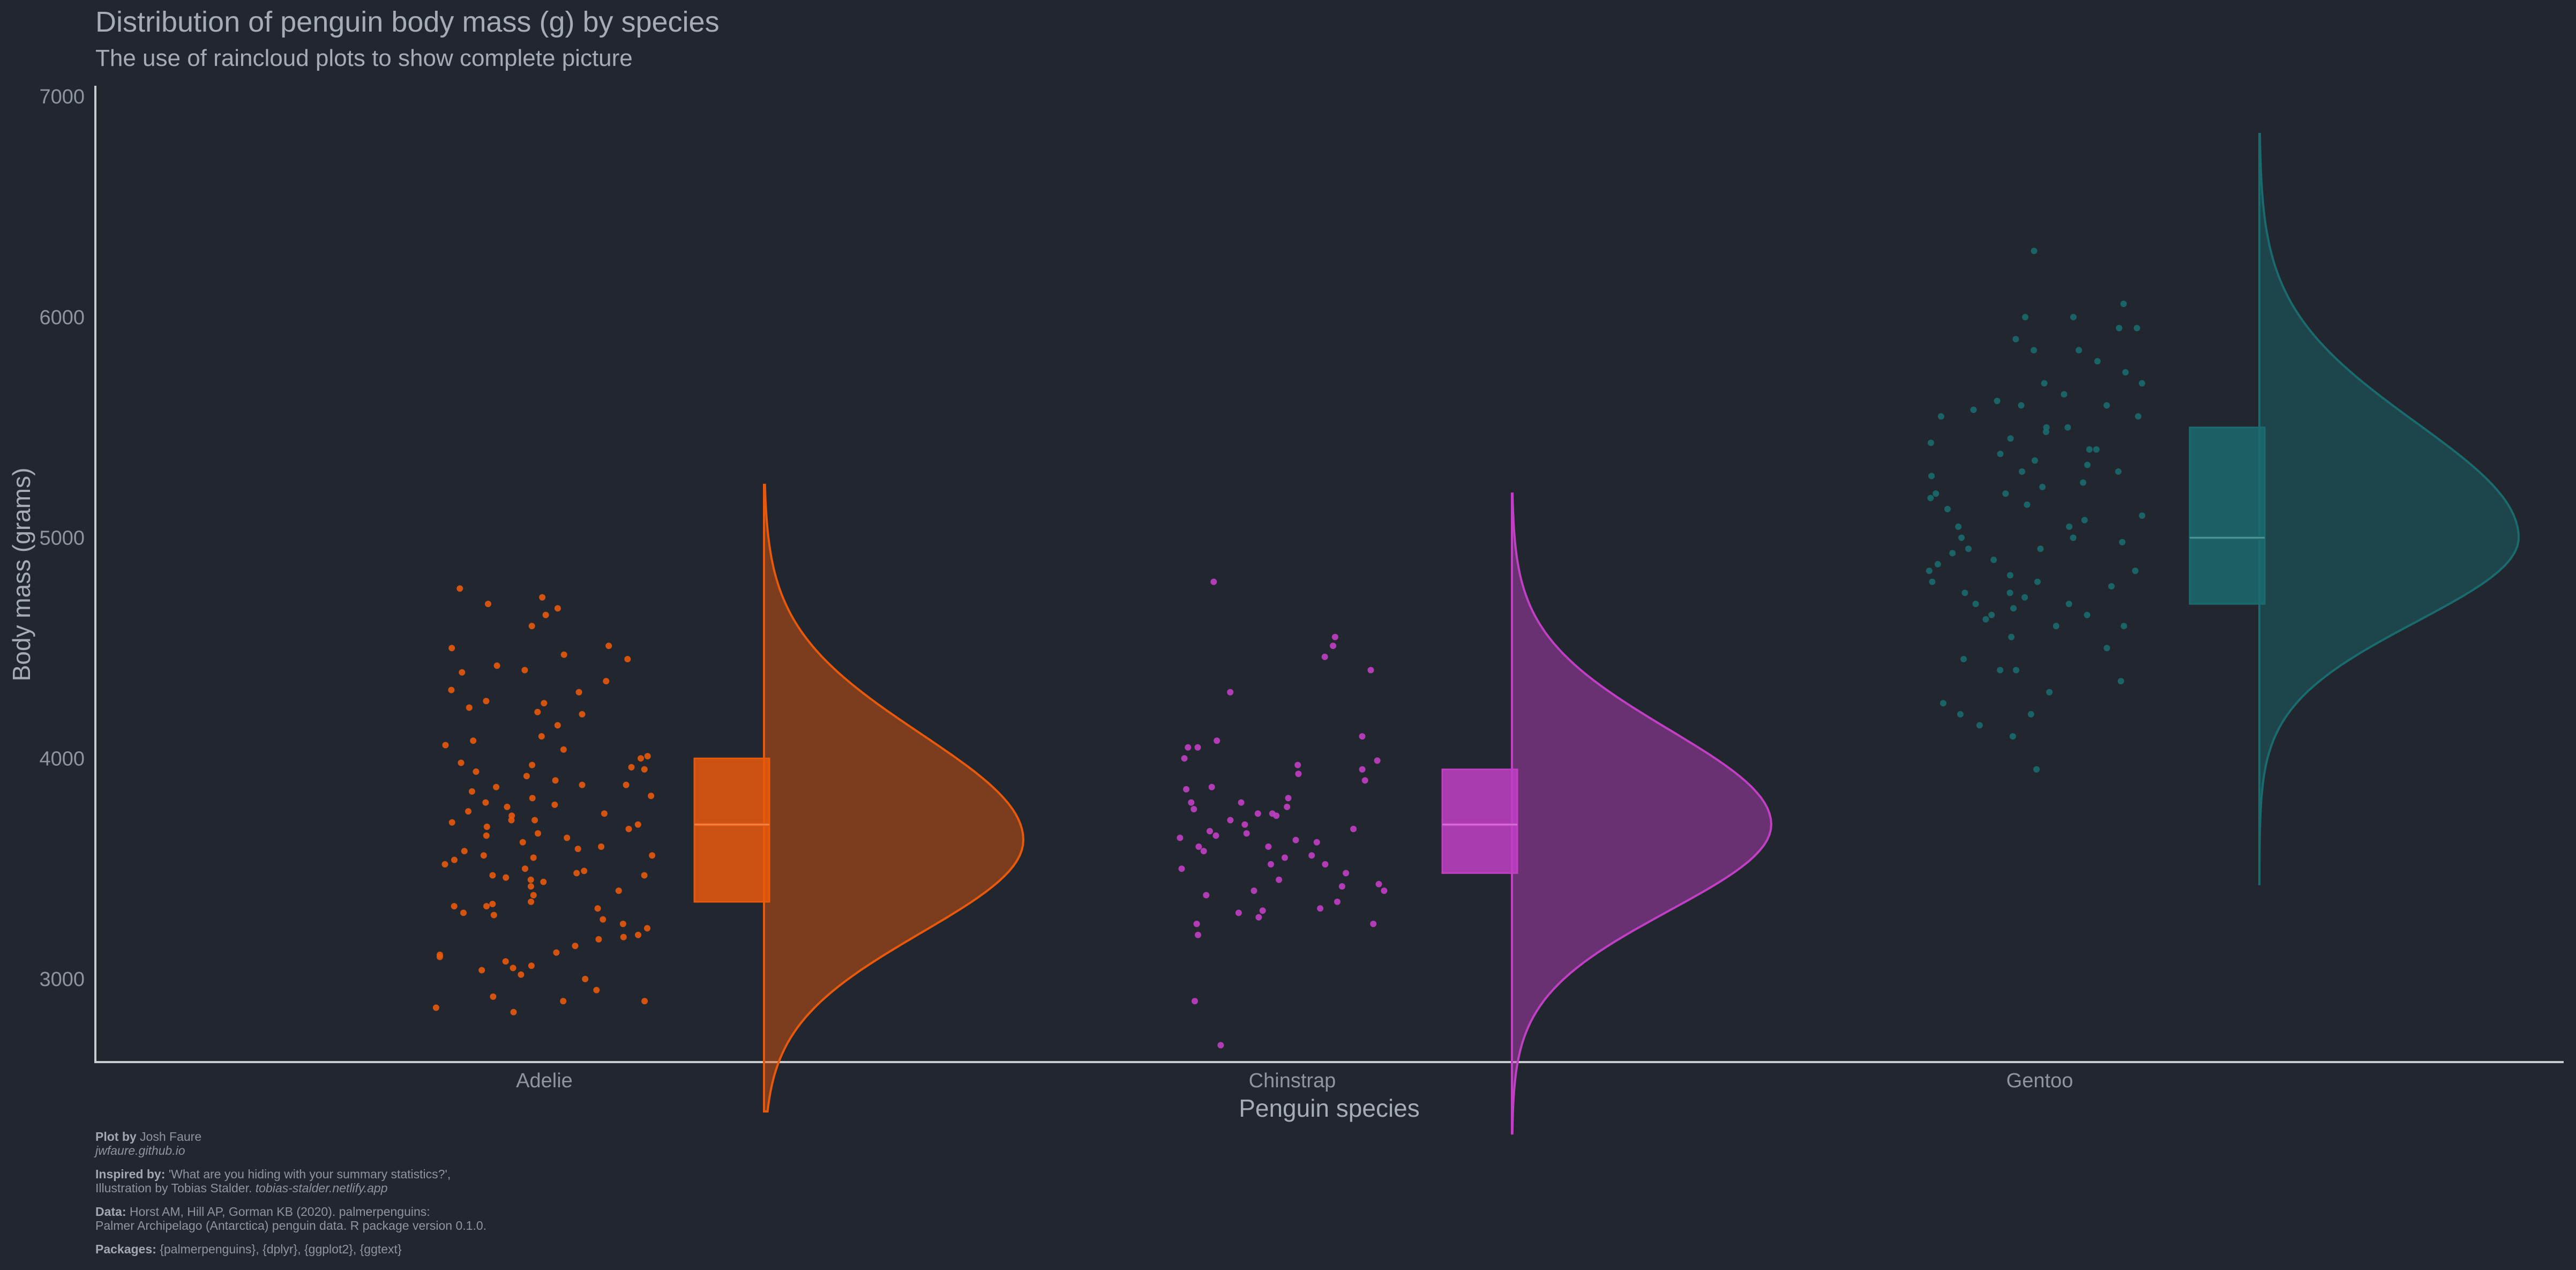  Describe the element at coordinates (125, 1249) in the screenshot. I see `caption-packages-label: Packages:` at that location.